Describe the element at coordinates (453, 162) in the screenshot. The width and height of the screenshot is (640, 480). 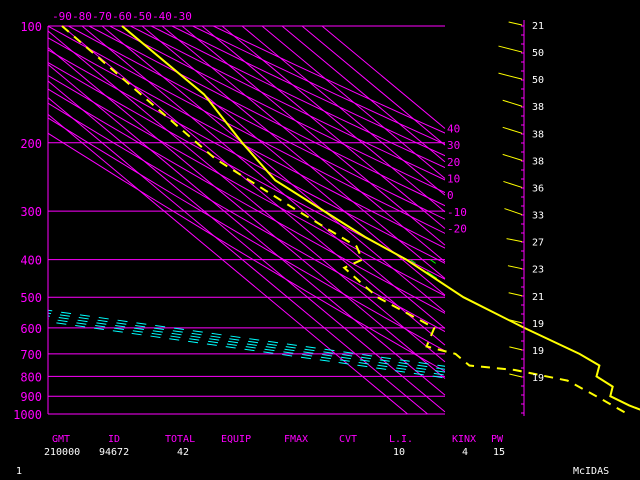
I see `isotherm-label-20: 20` at that location.